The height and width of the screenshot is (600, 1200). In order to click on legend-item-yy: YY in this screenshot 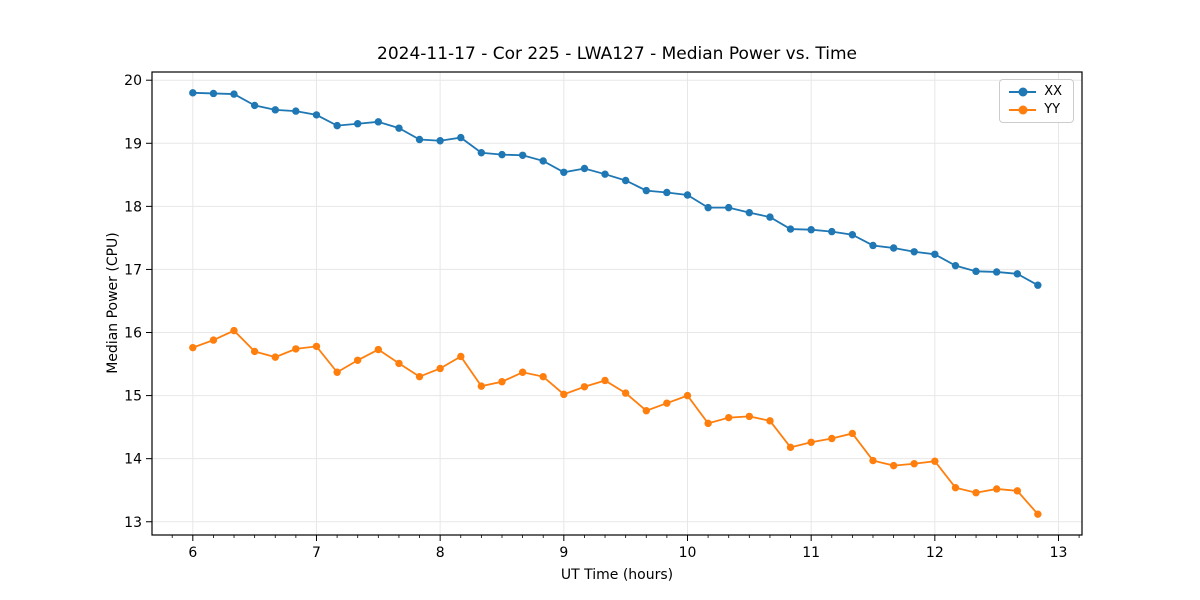, I will do `click(1035, 110)`.